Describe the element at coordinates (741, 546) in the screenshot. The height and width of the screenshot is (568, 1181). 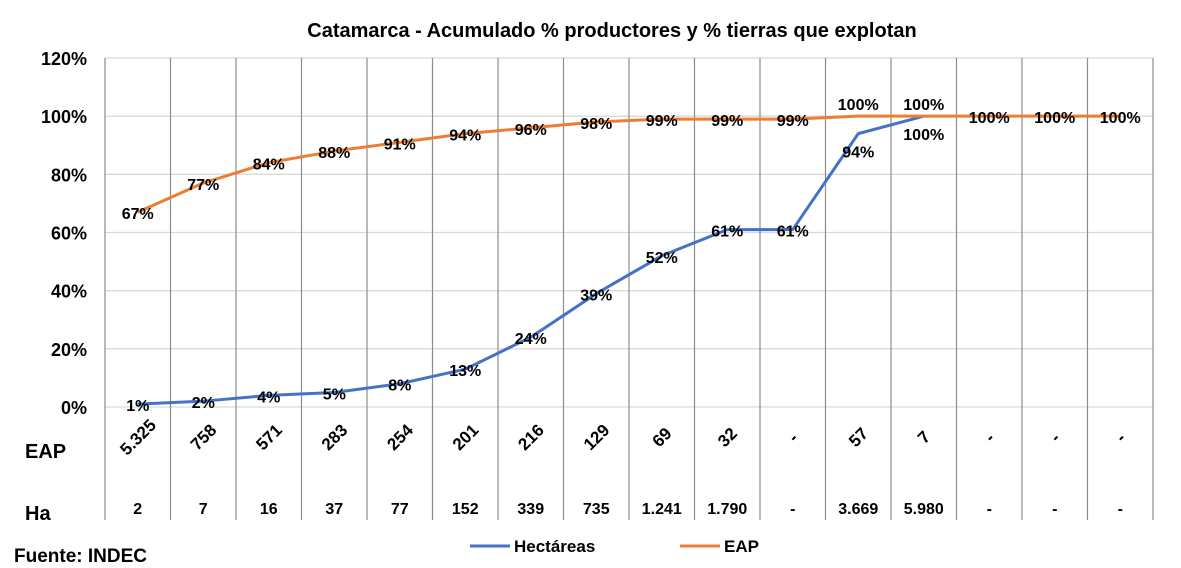
I see `legend-label: EAP` at that location.